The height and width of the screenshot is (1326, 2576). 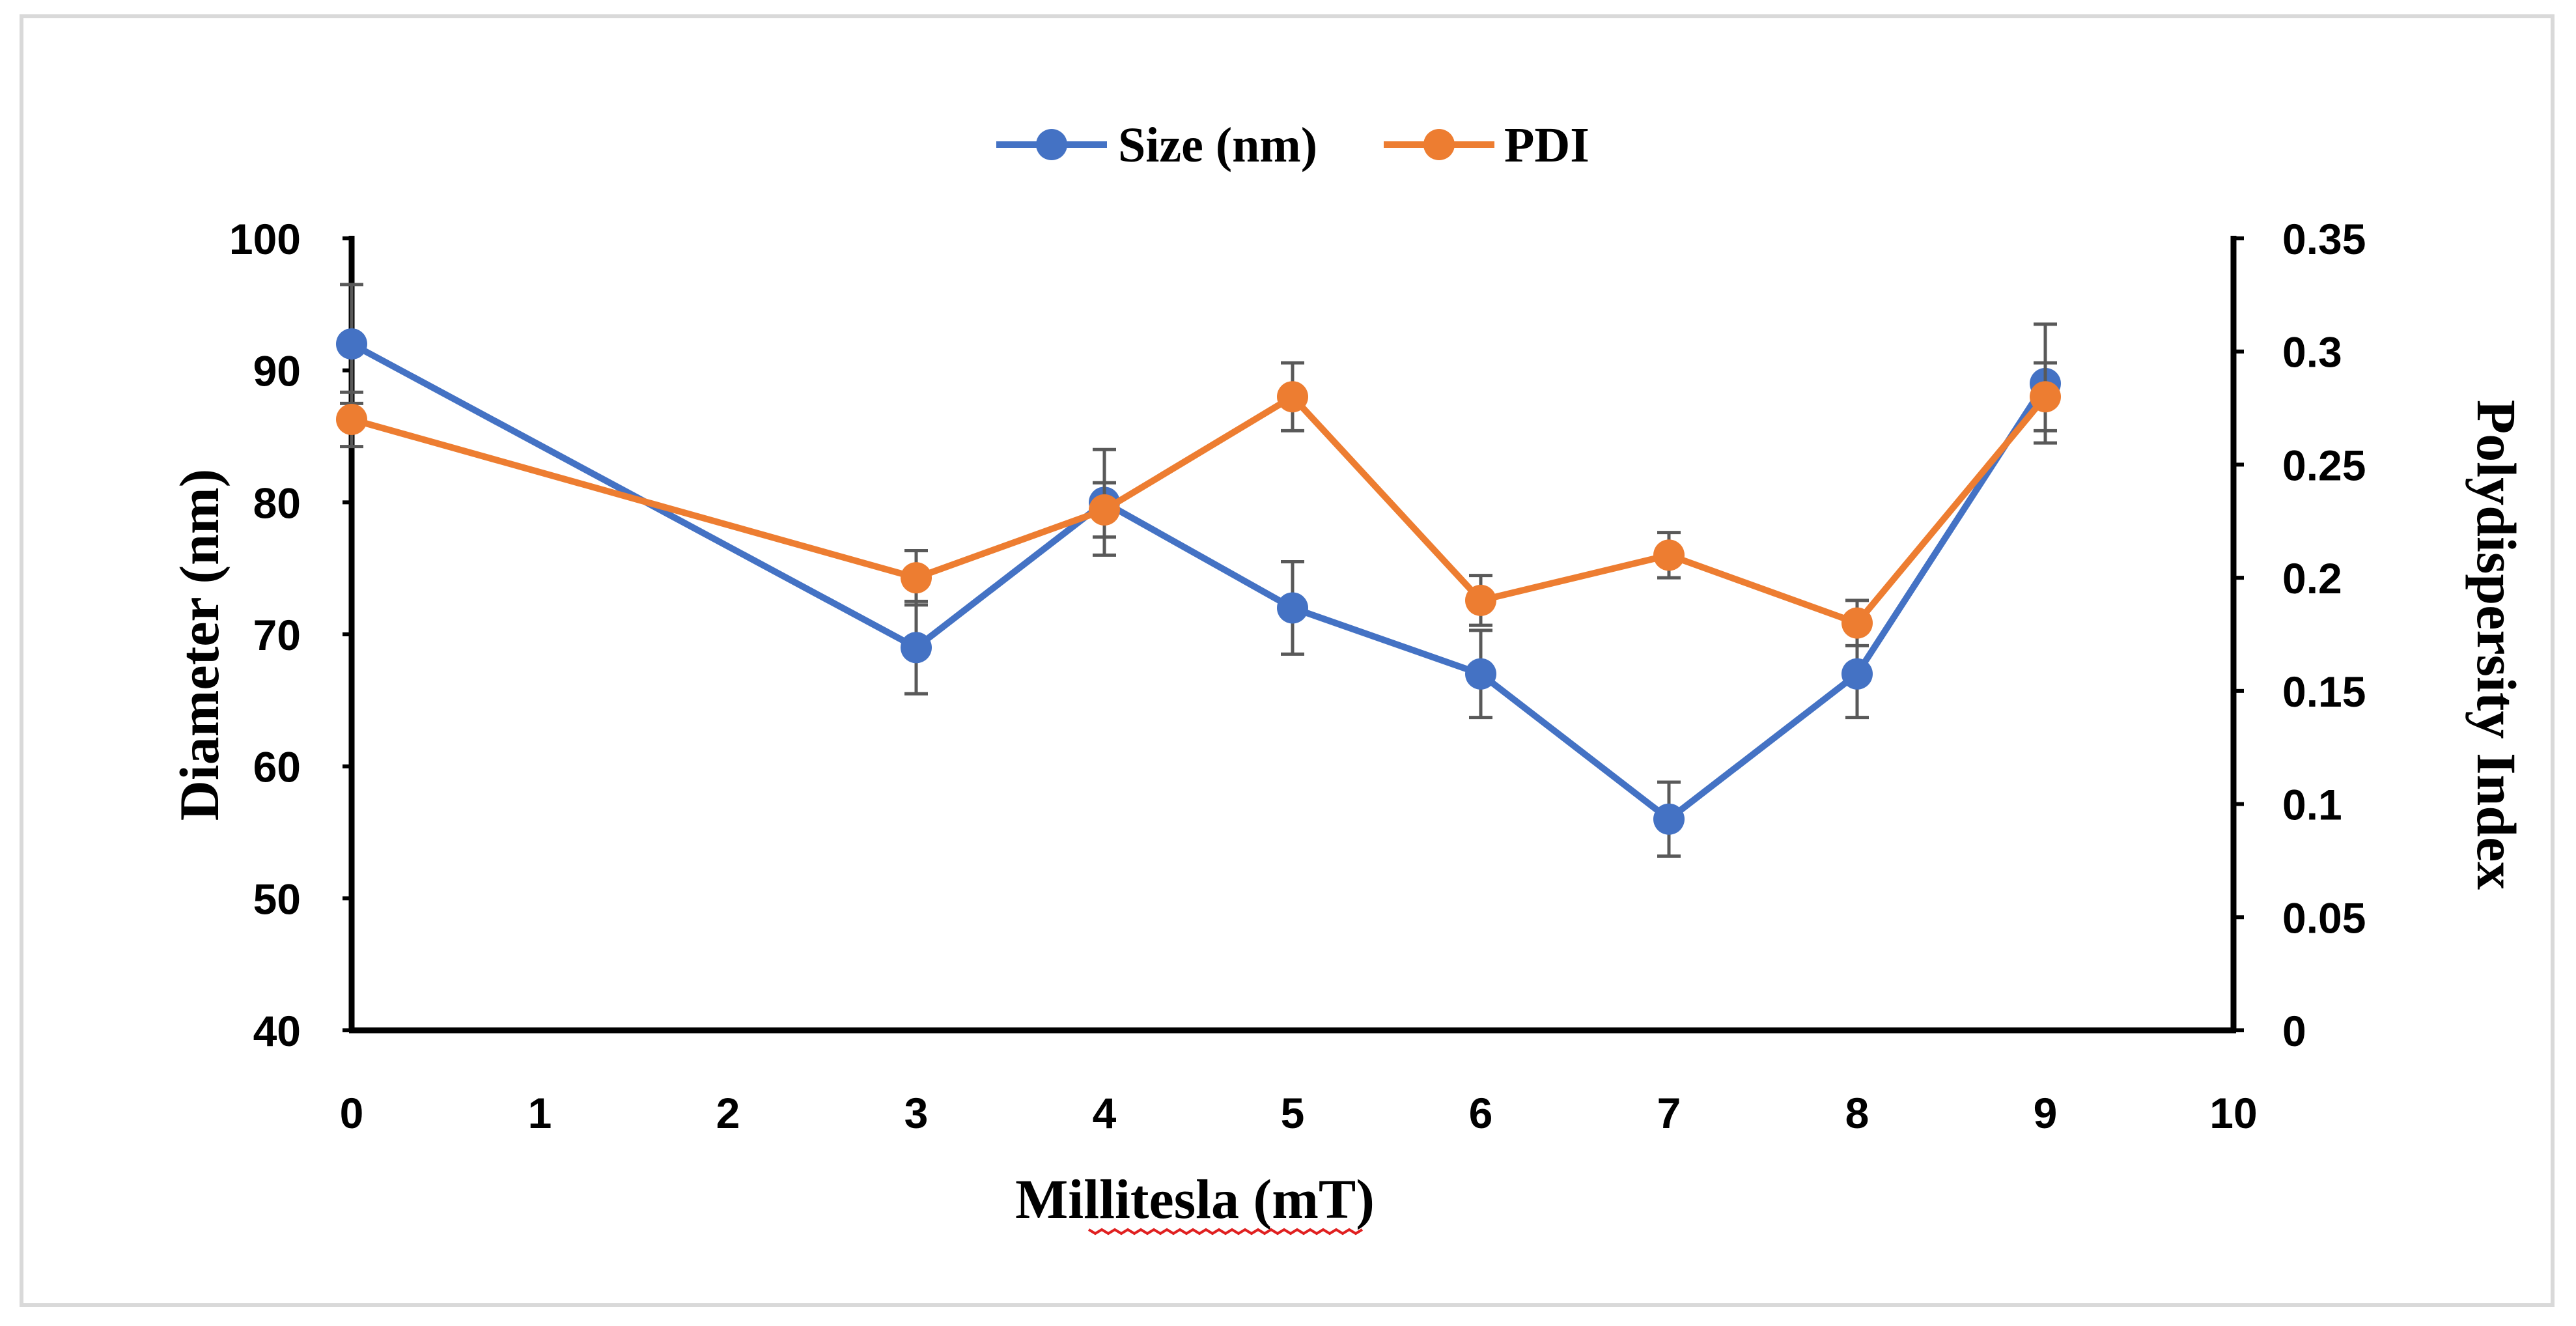 I want to click on x-axis-title: Millitesla (mT), so click(x=1195, y=1199).